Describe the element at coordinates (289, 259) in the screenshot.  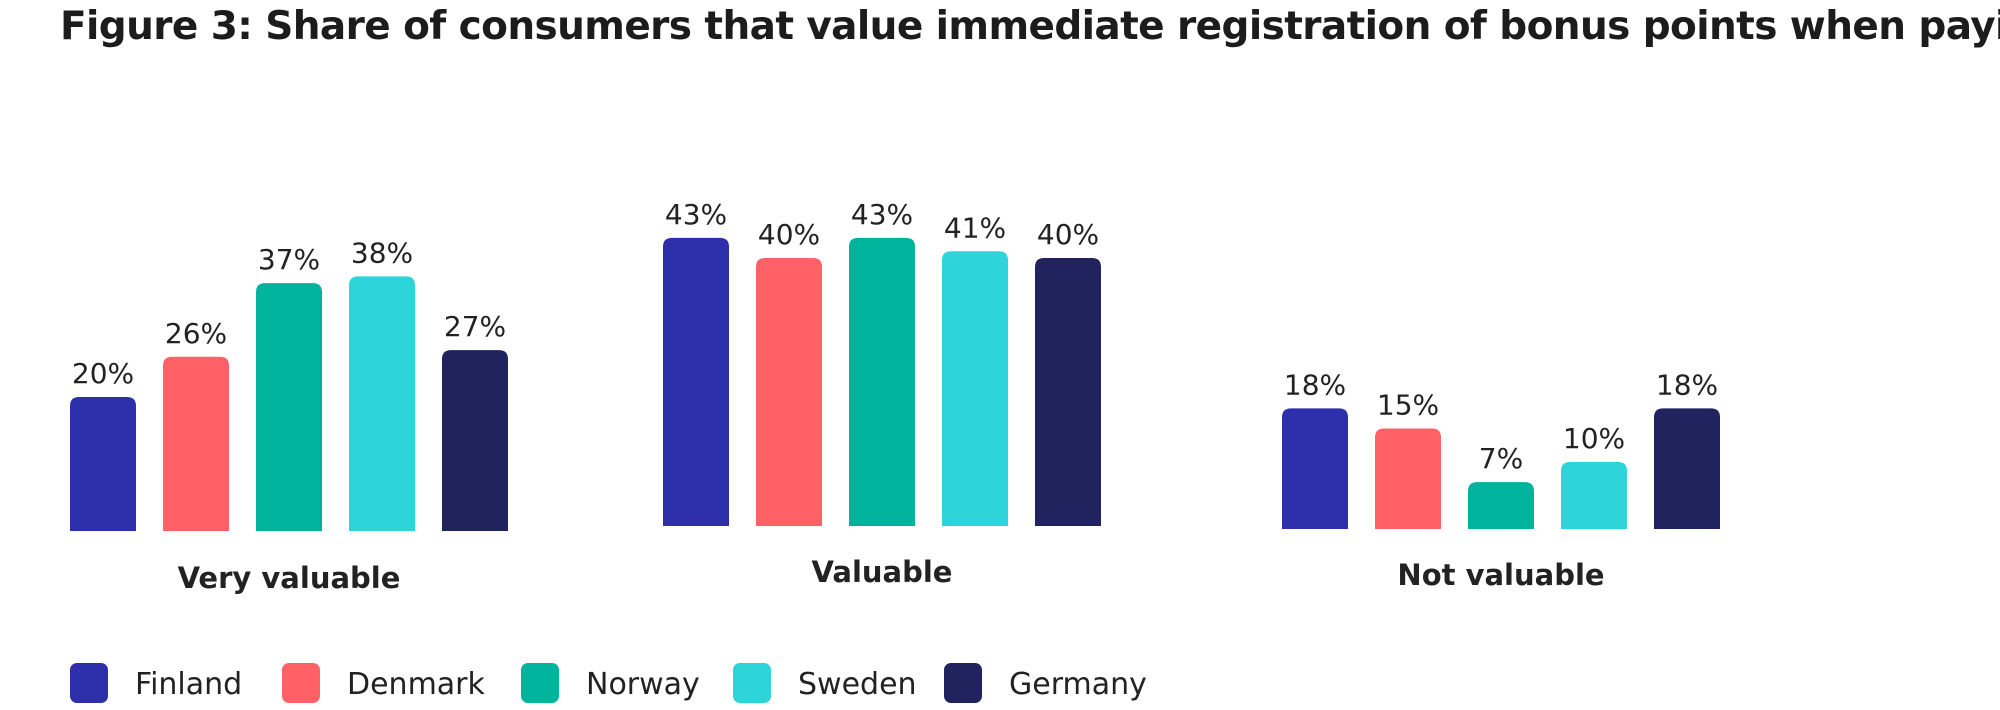
I see `value-label-very-valuable-norway: 37%` at that location.